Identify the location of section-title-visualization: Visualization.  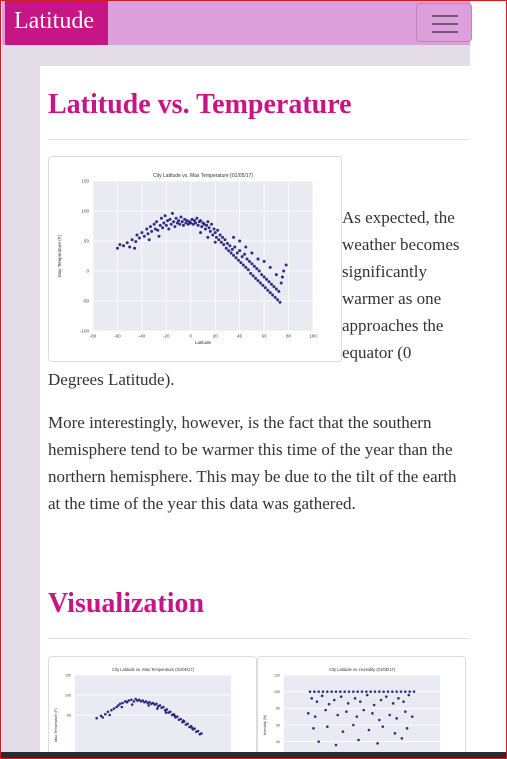
(126, 603).